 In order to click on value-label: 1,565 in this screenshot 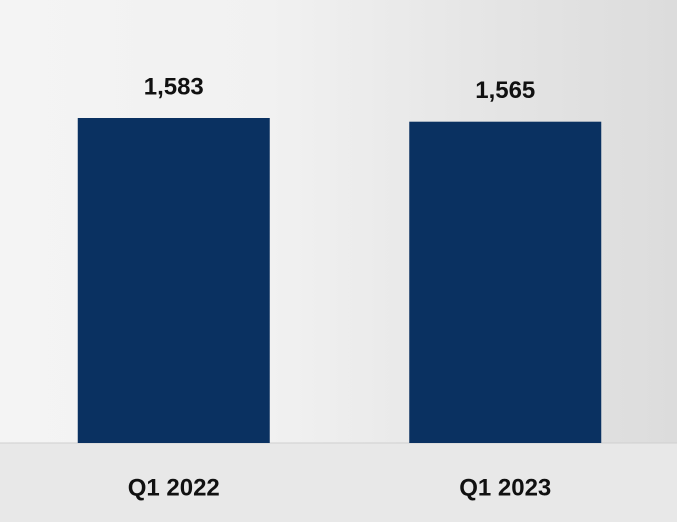, I will do `click(505, 90)`.